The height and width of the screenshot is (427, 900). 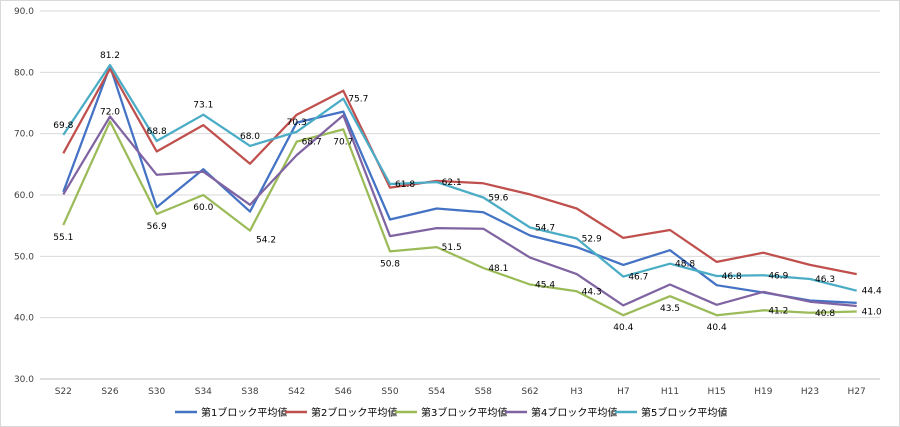 I want to click on x-tick-label: S54, so click(x=436, y=392).